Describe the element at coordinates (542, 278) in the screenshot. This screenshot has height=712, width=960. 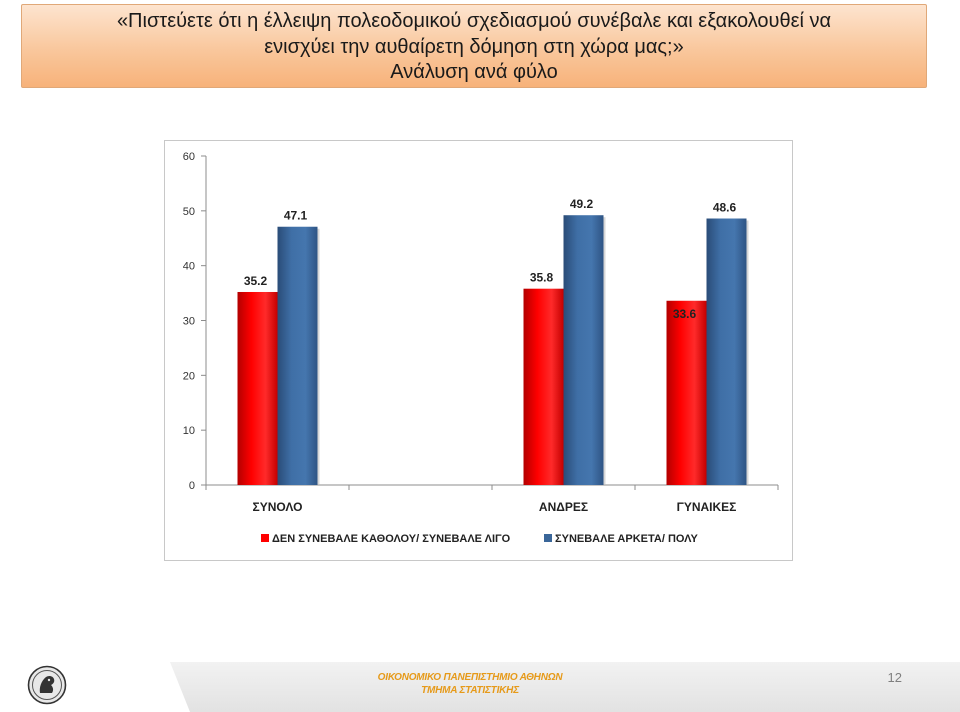
I see `bar-data-label: 35.8` at that location.